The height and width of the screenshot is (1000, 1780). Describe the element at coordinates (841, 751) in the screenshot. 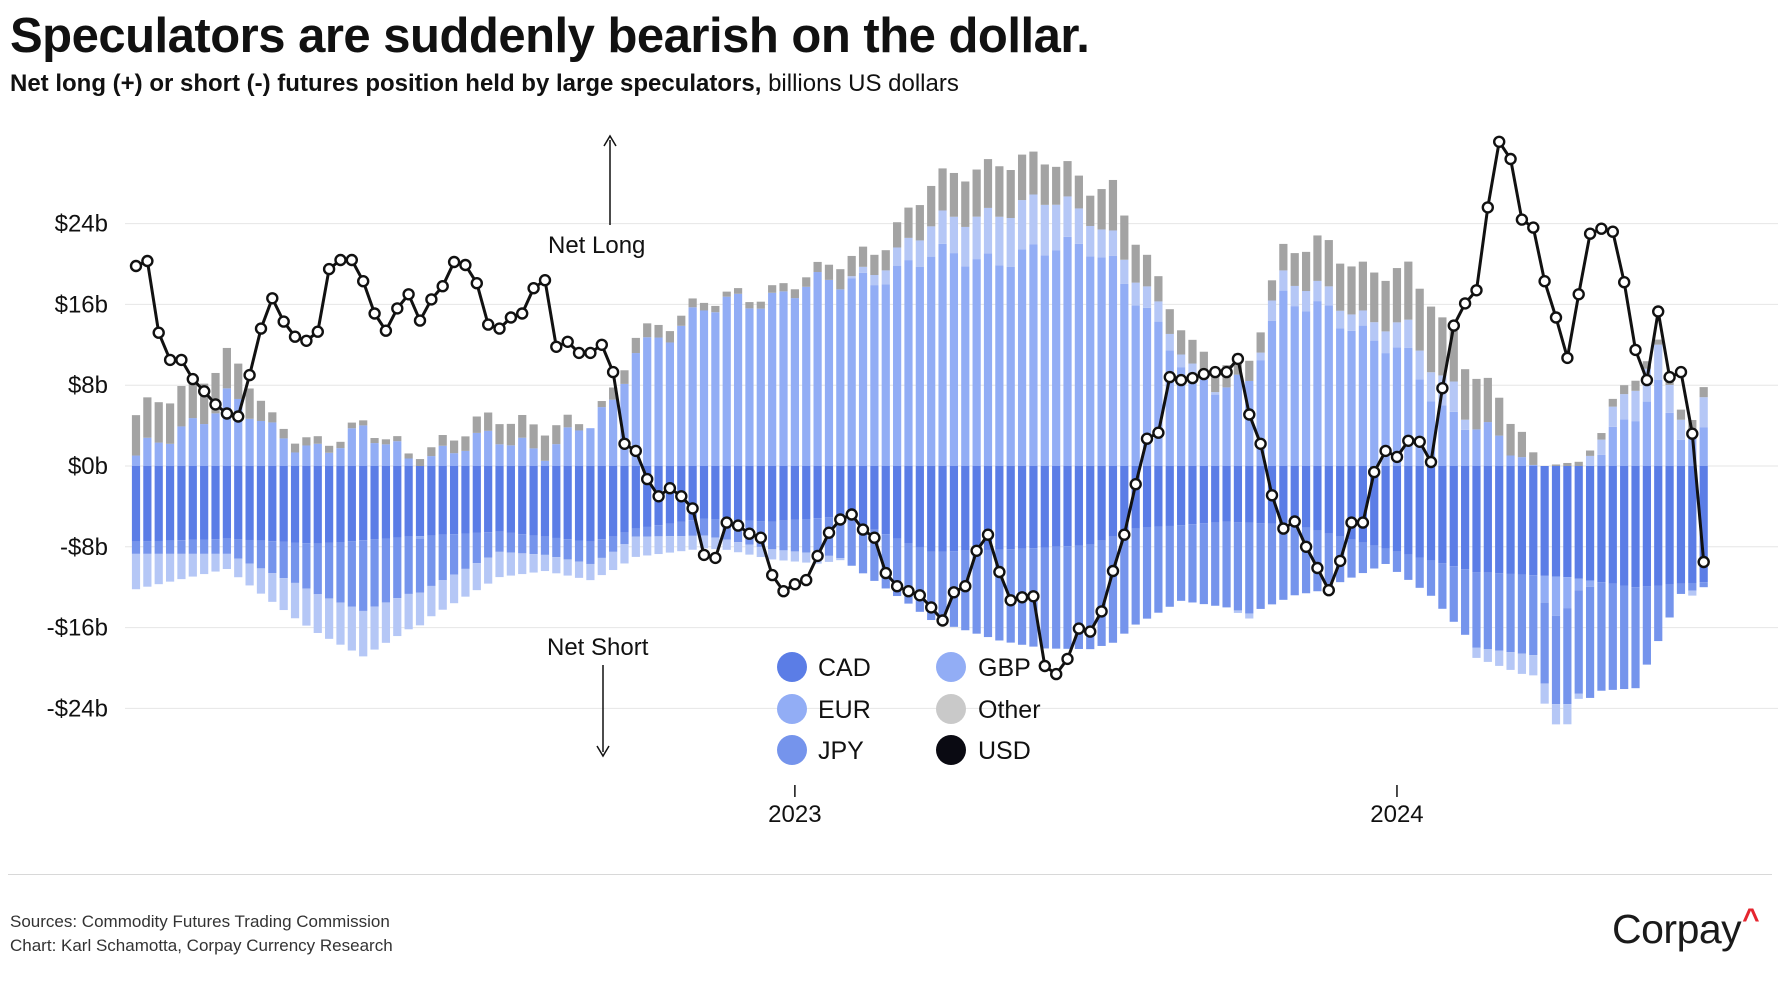

I see `legend-label-jpy: JPY` at that location.